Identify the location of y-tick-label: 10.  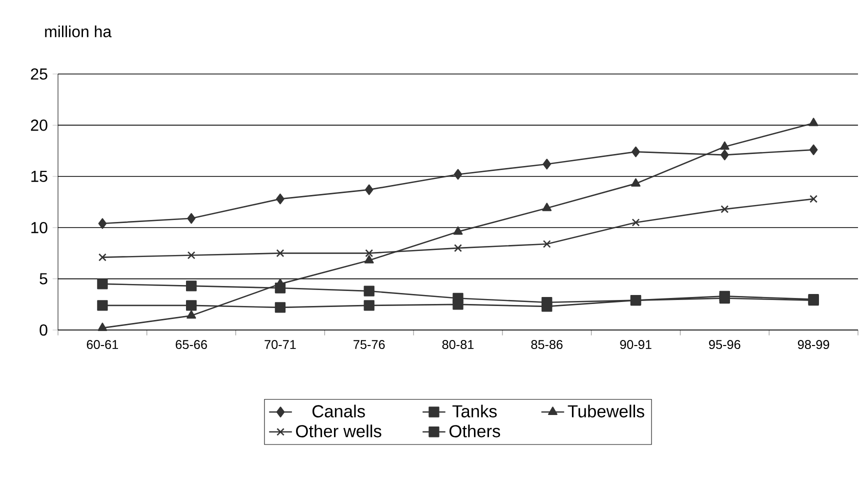
(39, 228).